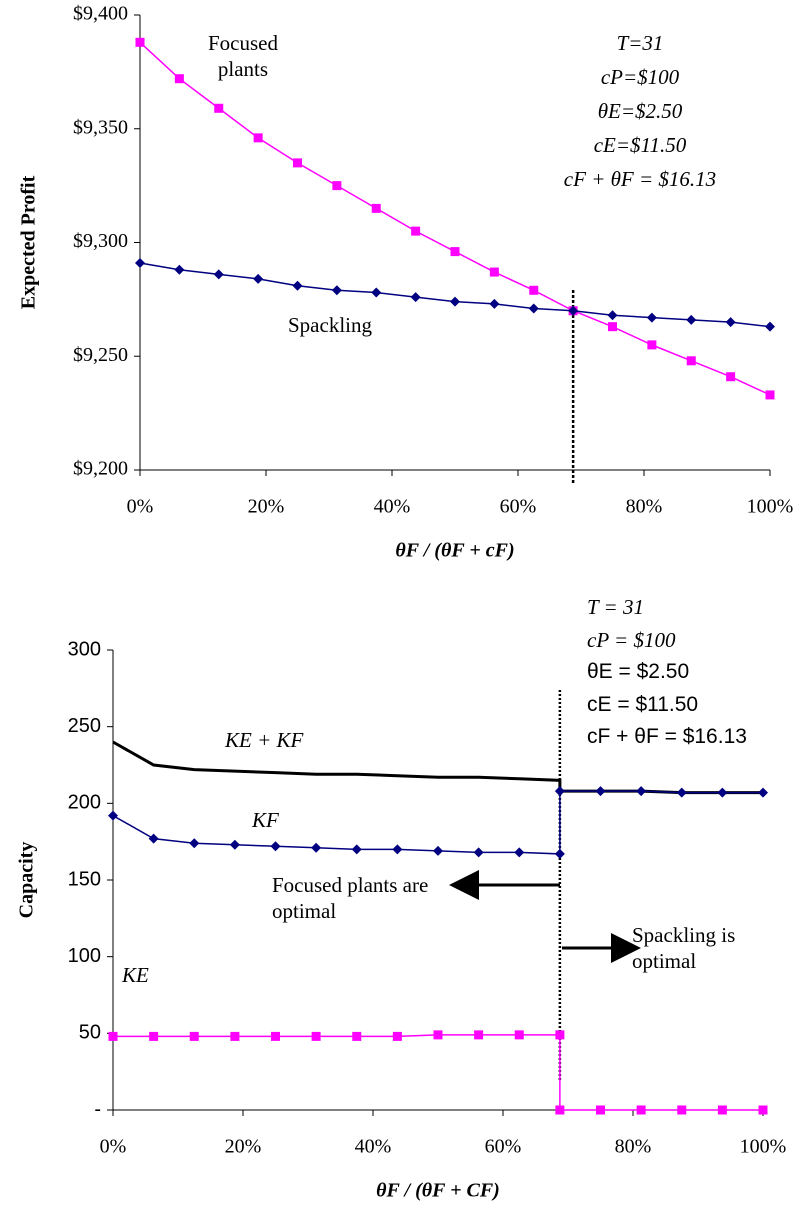  I want to click on annotation: θE = $2.50, so click(638, 671).